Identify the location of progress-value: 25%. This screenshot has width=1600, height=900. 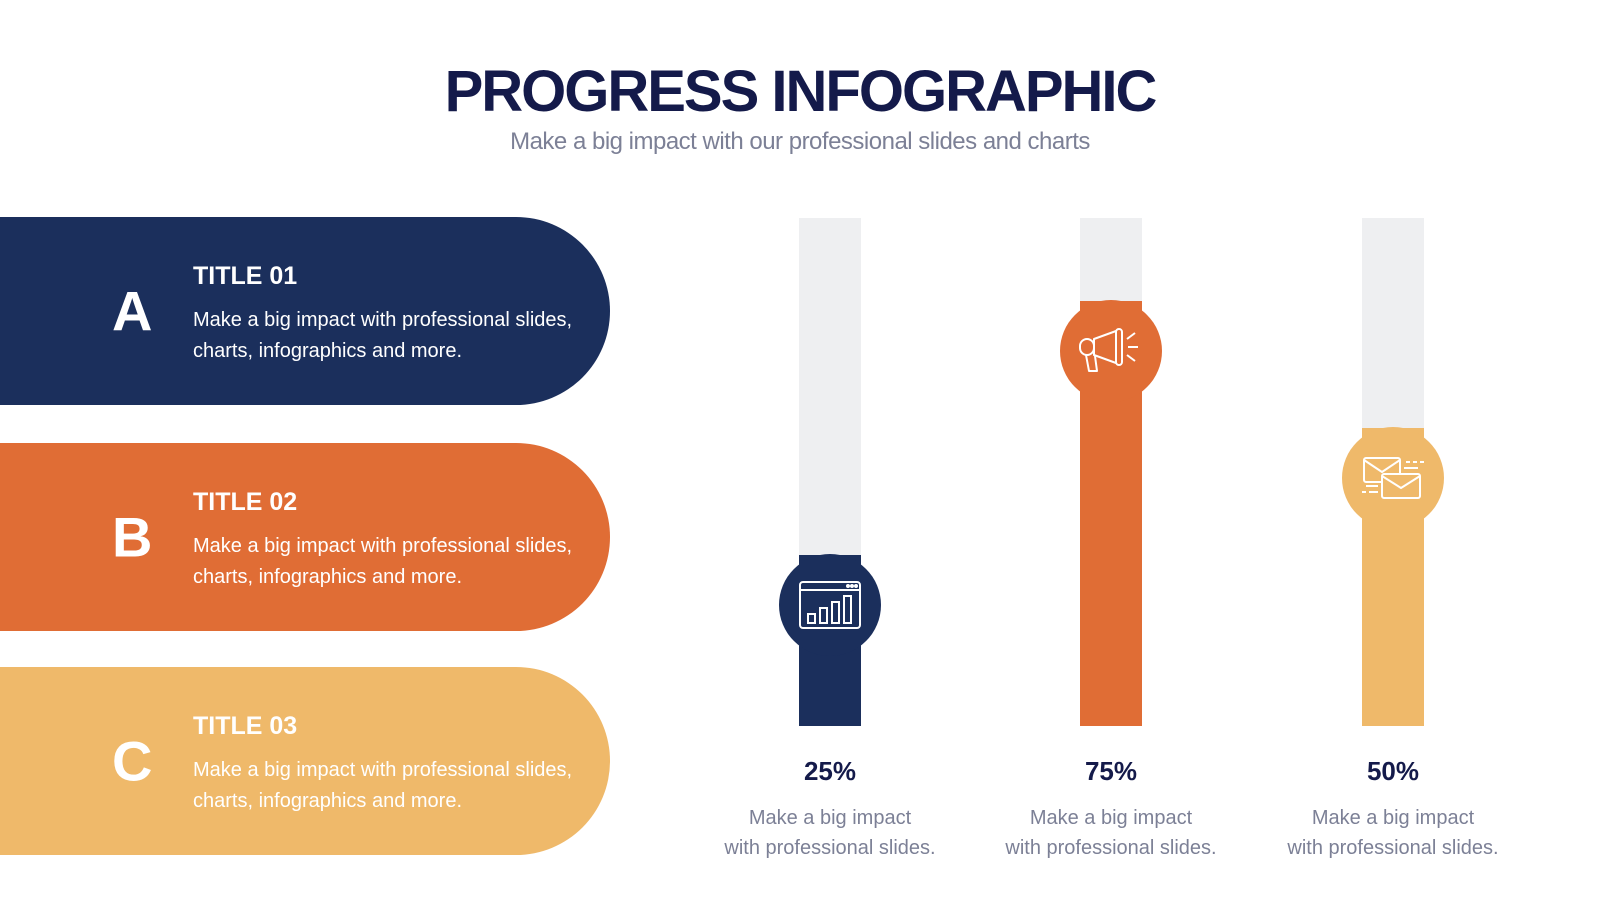
(830, 771).